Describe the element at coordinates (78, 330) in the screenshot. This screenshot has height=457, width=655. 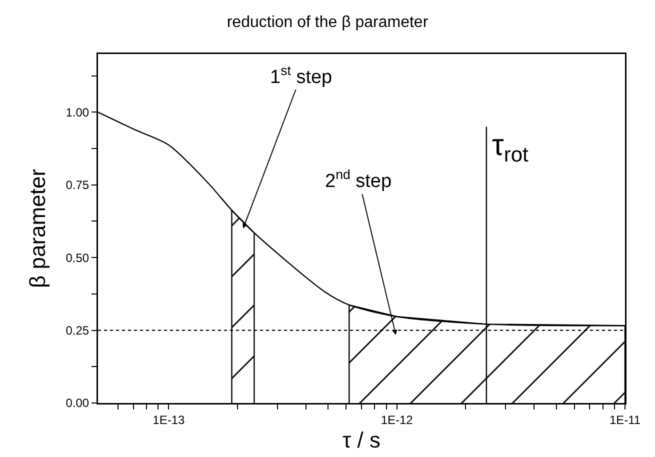
I see `y-tick-label: 0.25` at that location.